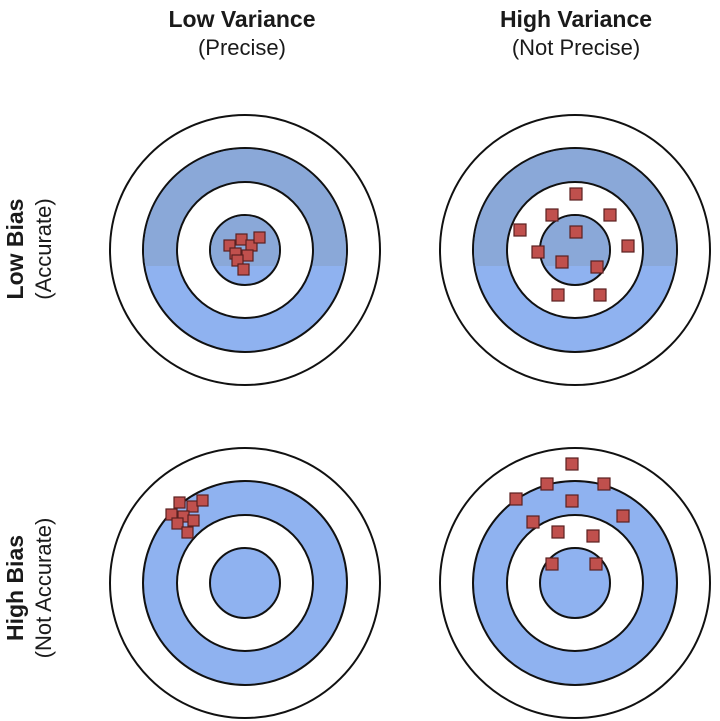  I want to click on target-high-bias-low-variance, so click(245, 583).